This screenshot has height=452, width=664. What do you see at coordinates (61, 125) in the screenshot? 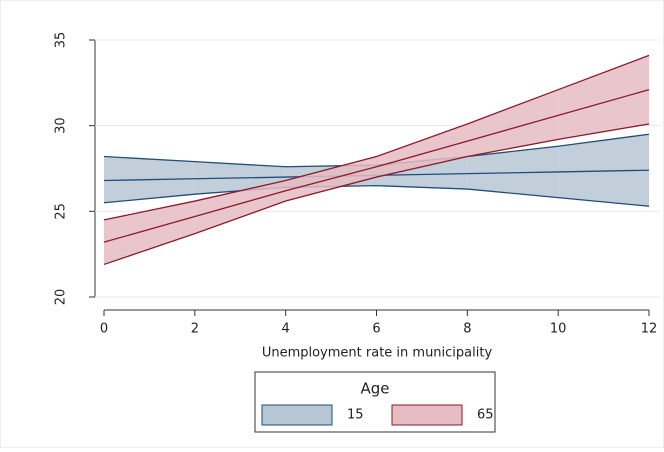
I see `y-tick-label: 30` at bounding box center [61, 125].